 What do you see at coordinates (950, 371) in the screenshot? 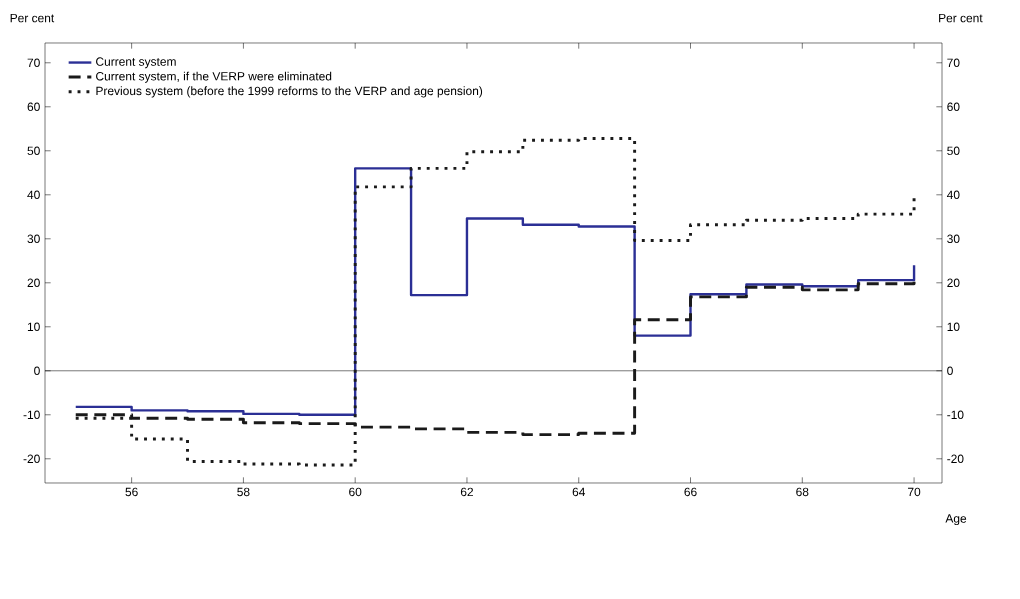
I see `y2-tick-label: 0` at bounding box center [950, 371].